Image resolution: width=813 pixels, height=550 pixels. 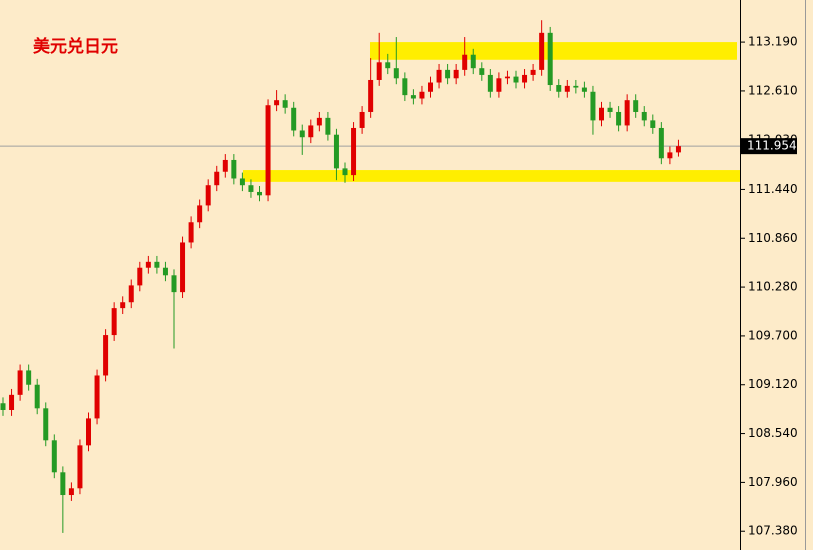 I want to click on y-tick-label: 110.860, so click(x=773, y=238).